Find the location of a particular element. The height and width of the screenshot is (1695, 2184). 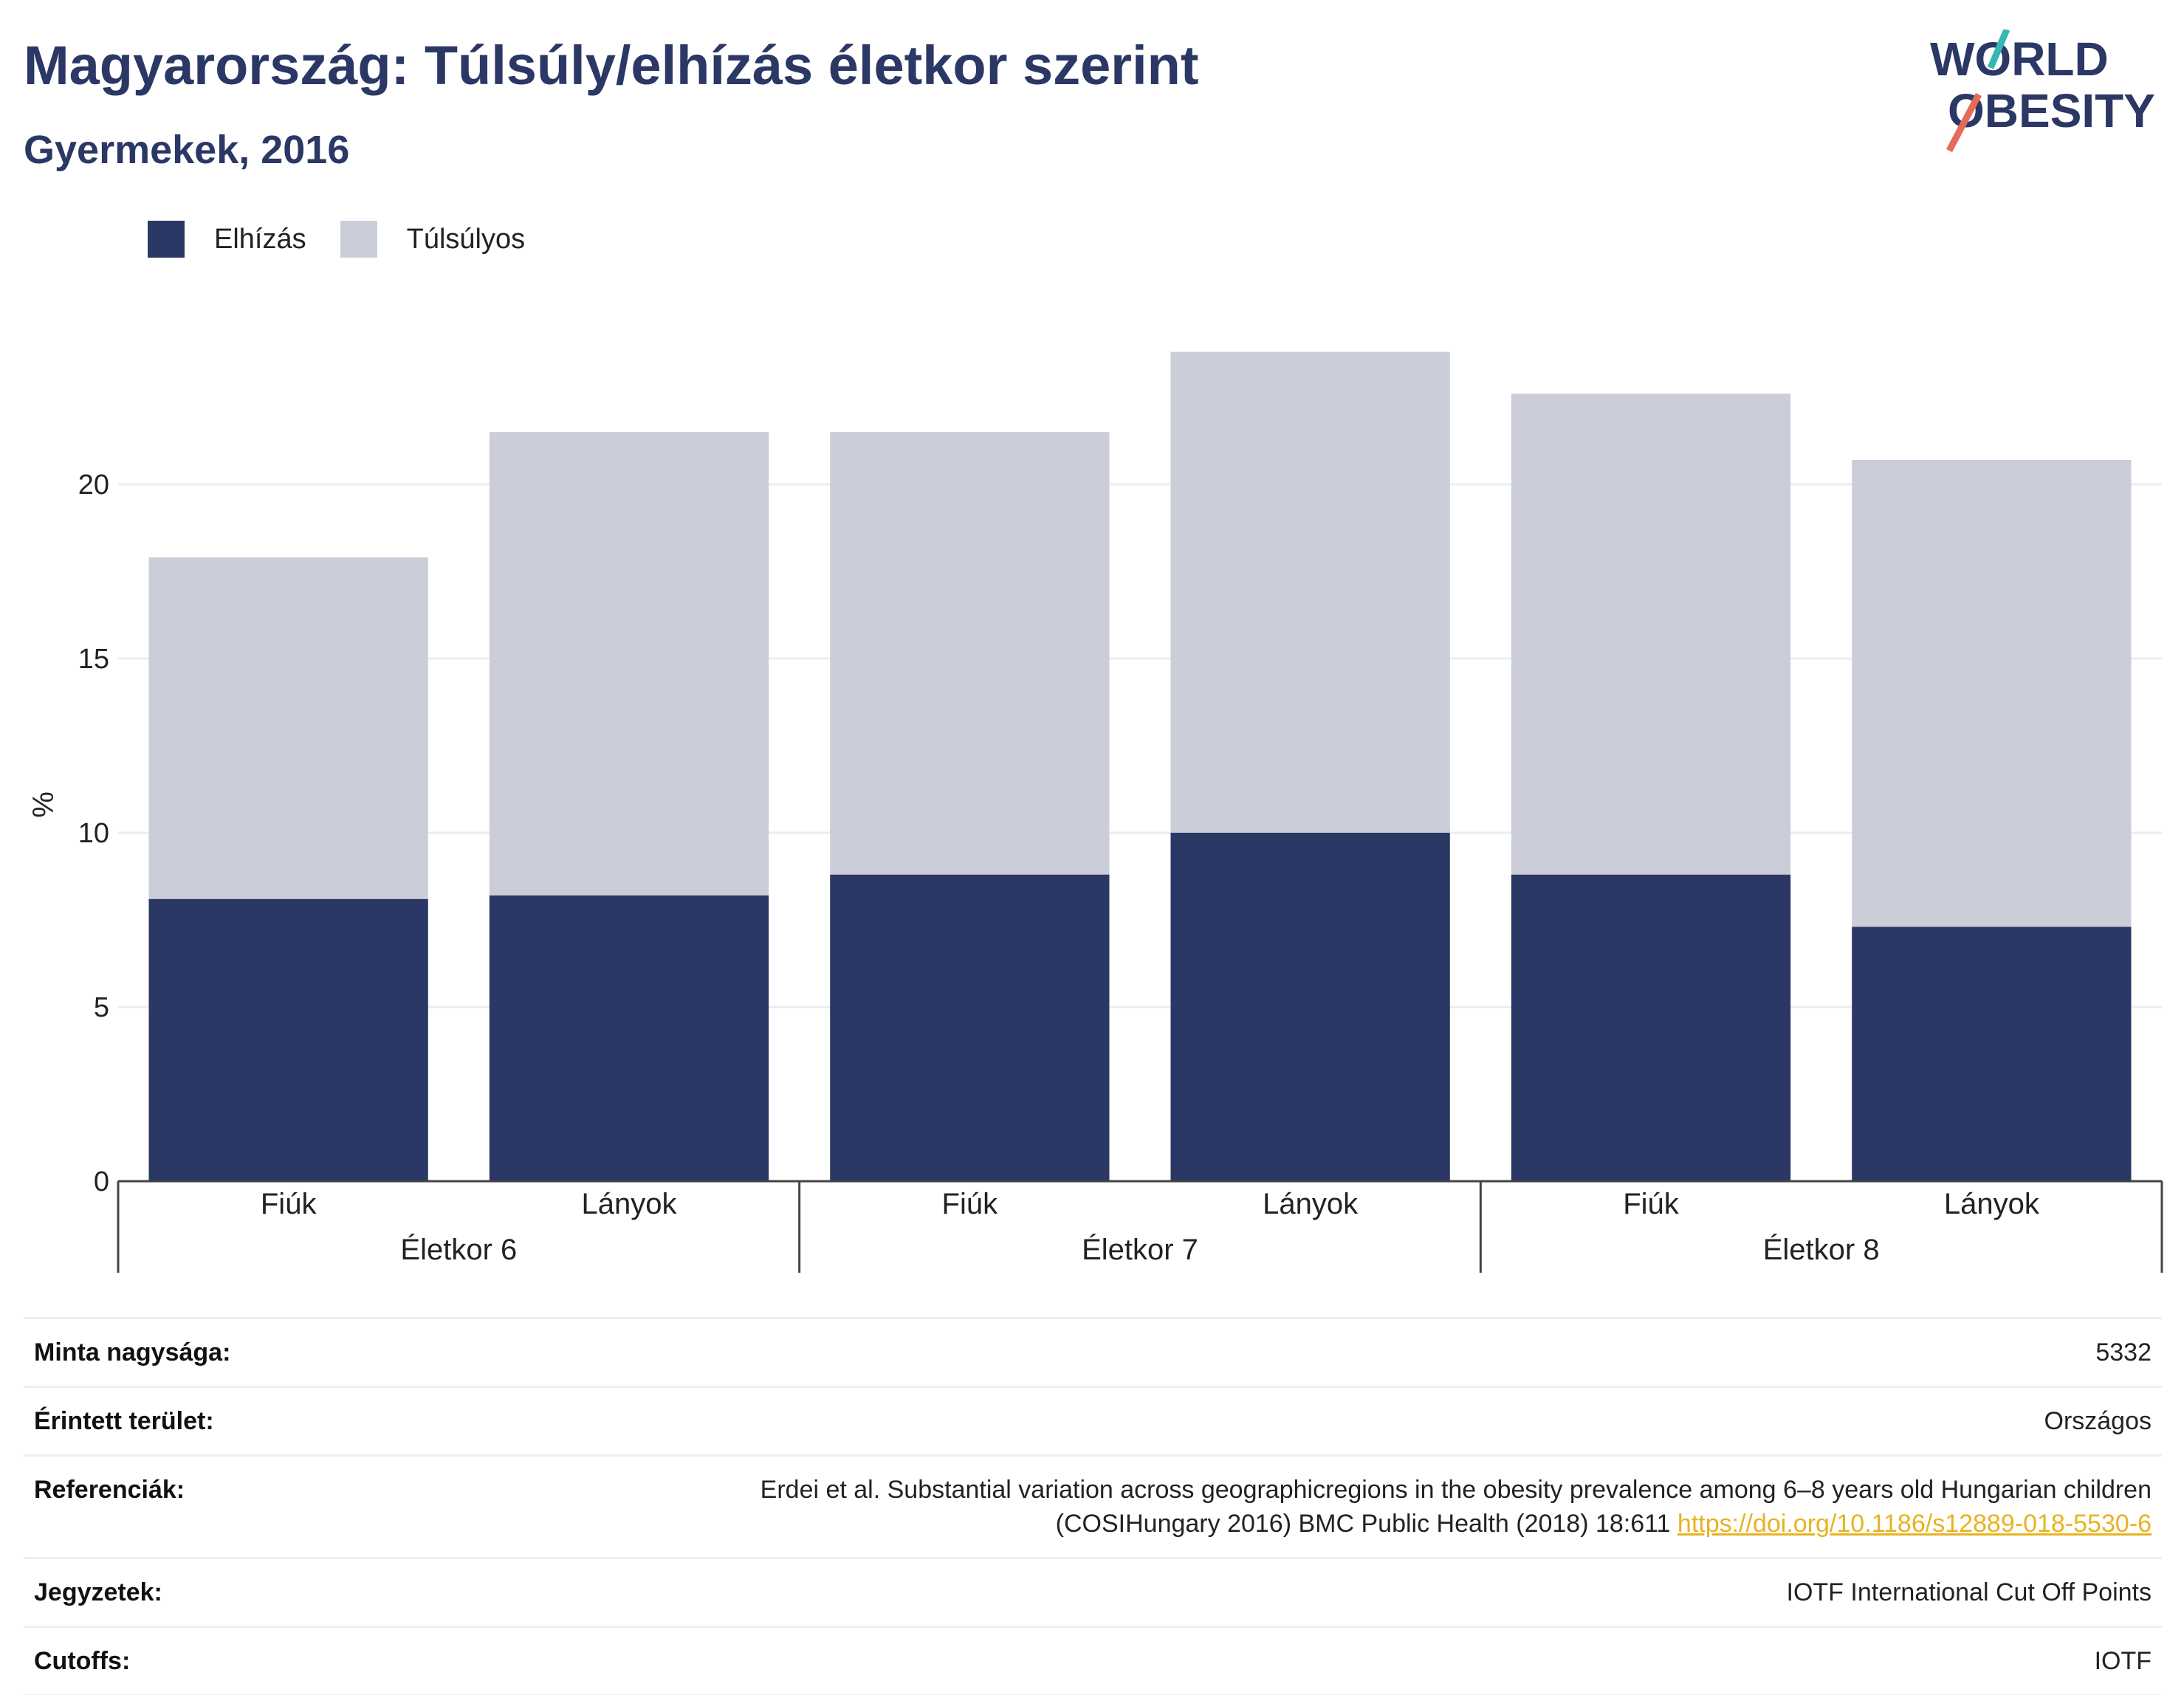

logo-slash-top is located at coordinates (1999, 50).